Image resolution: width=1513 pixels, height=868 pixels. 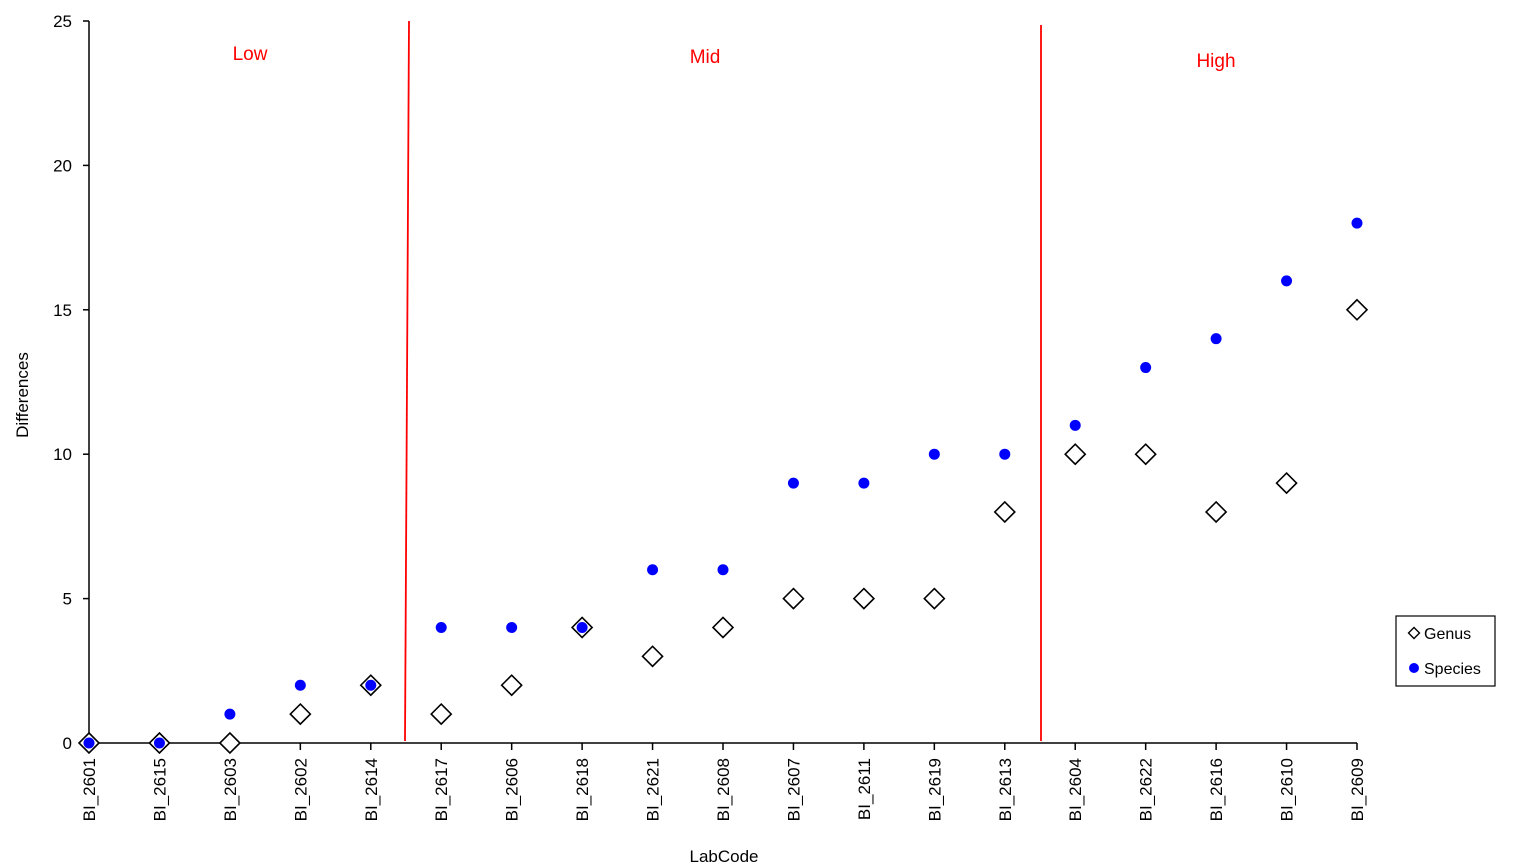 I want to click on legend-box, so click(x=1445, y=651).